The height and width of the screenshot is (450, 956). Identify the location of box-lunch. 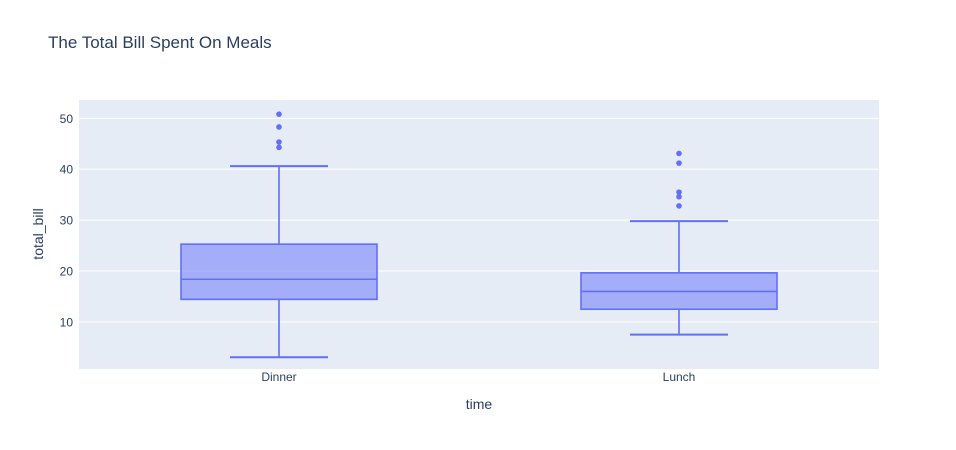
(679, 243).